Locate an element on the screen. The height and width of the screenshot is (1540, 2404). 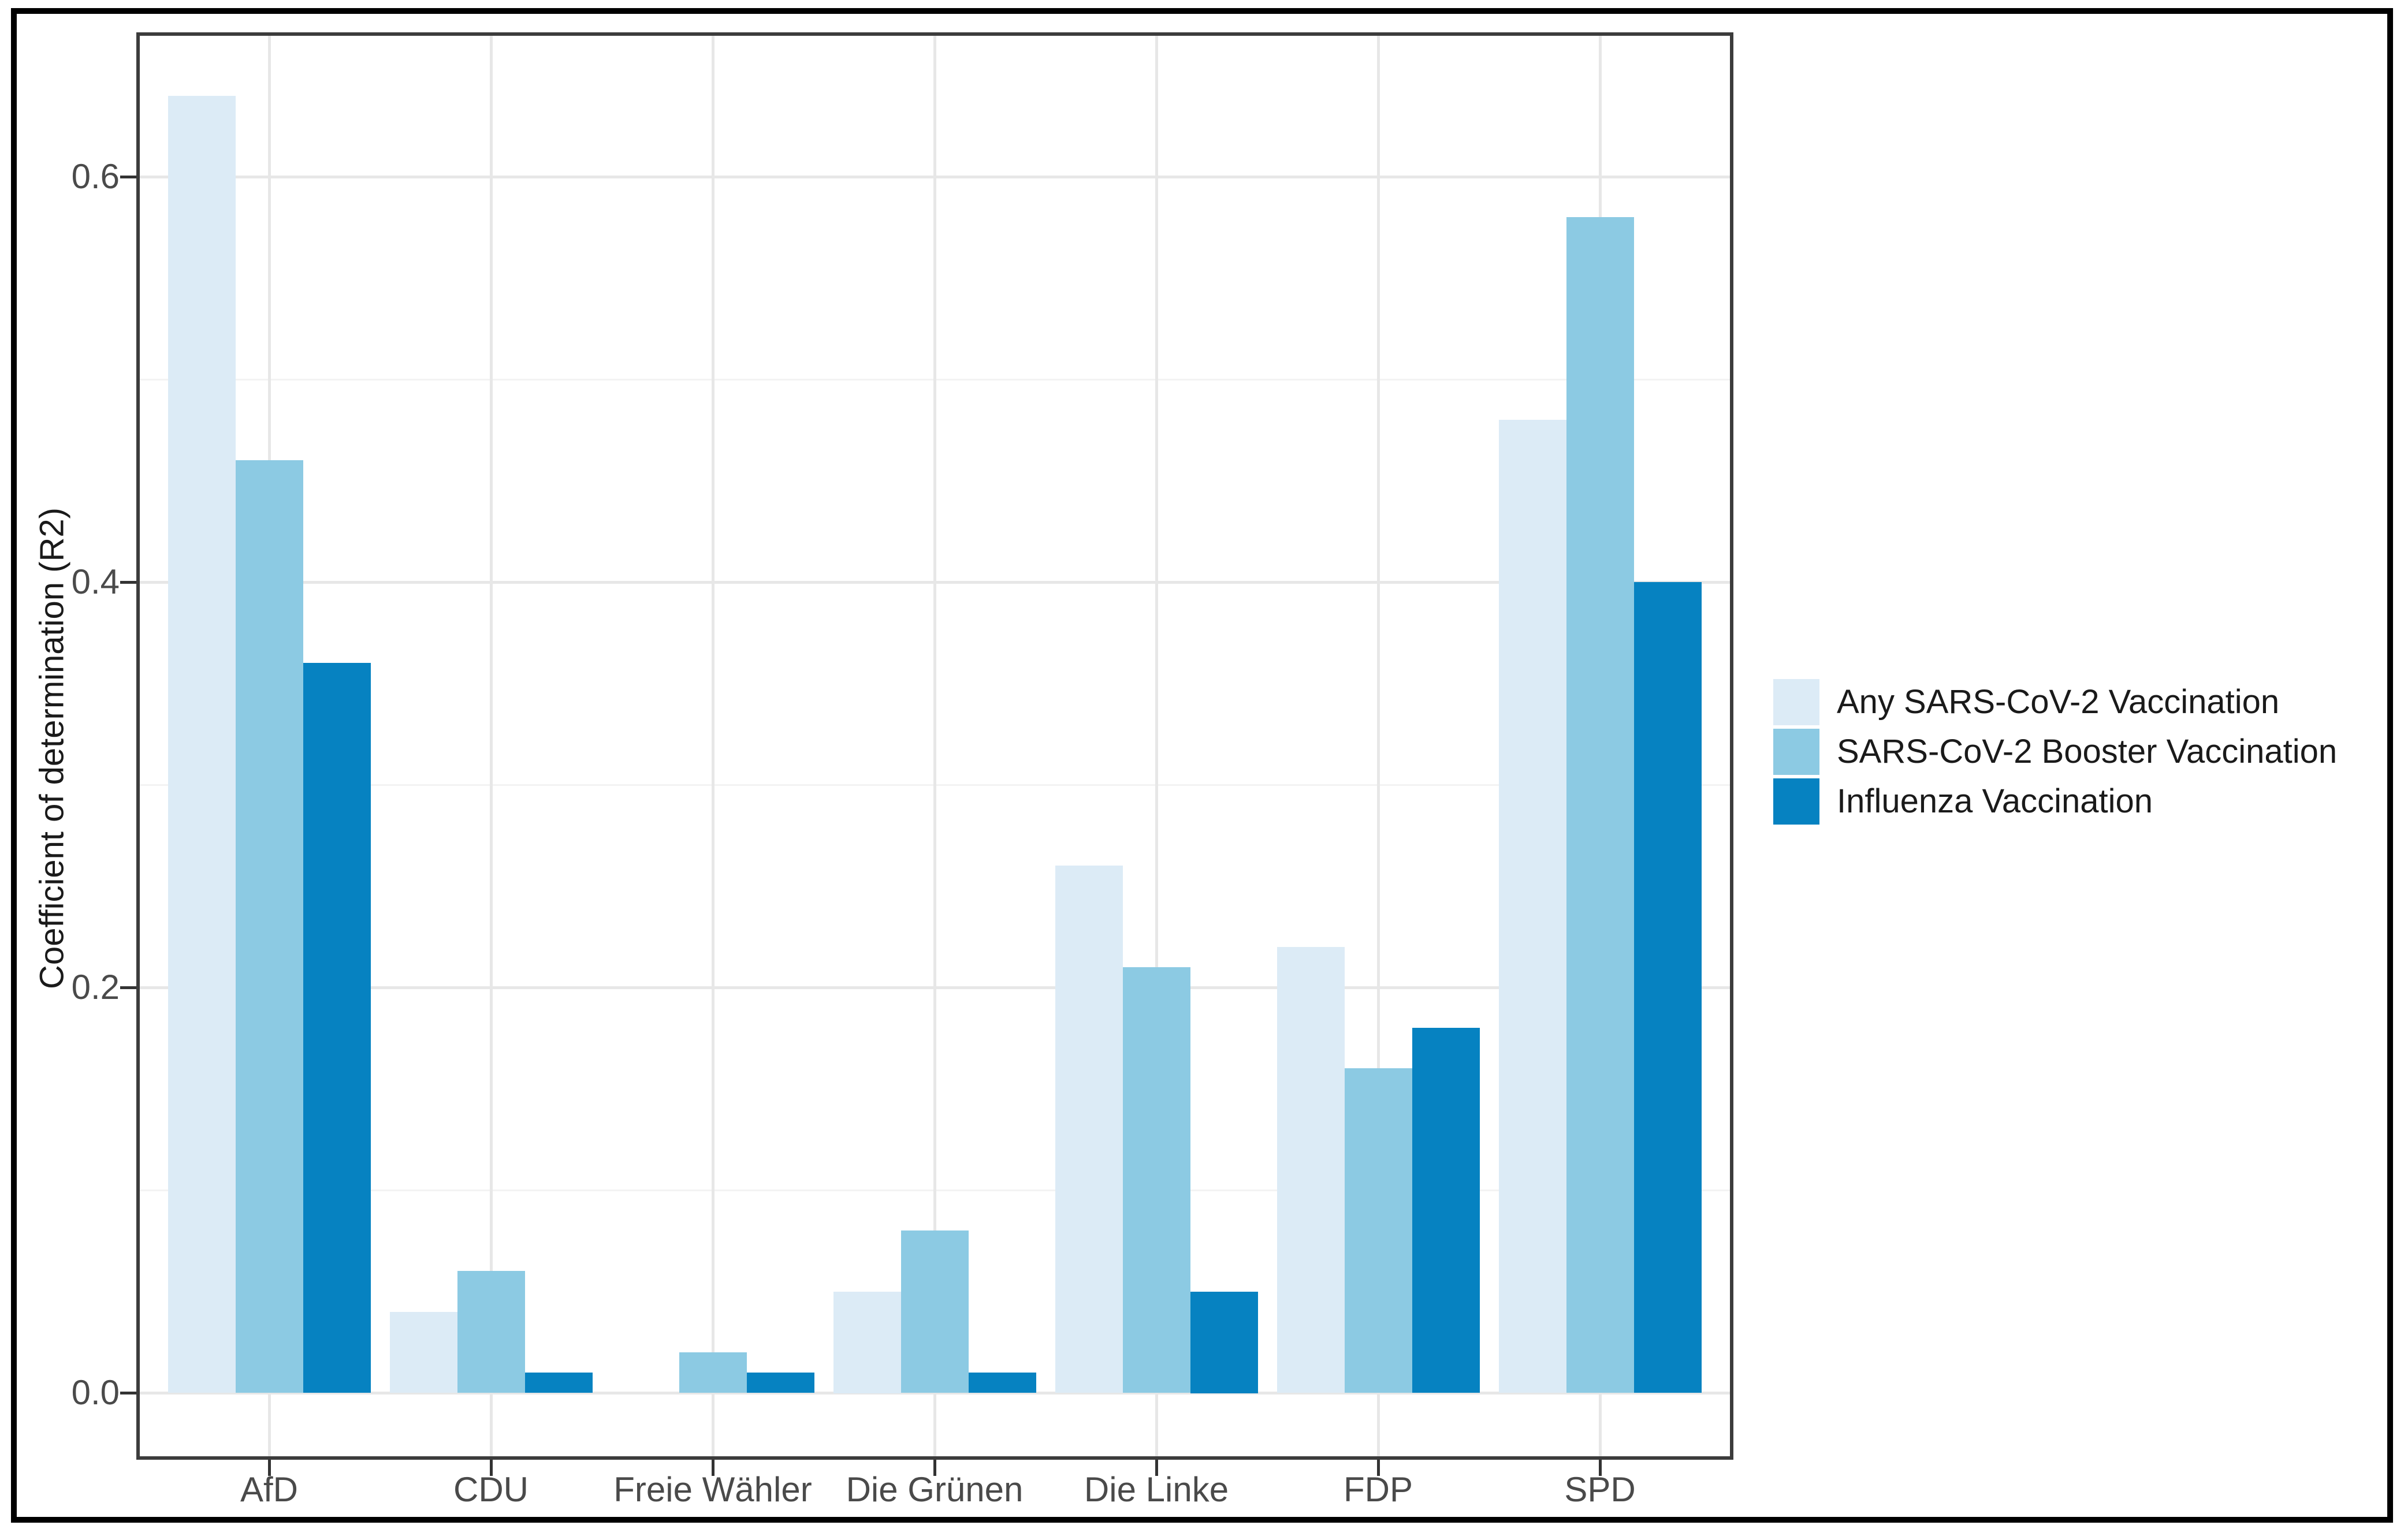
legend-label: Any SARS-CoV-2 Vaccination is located at coordinates (2058, 702).